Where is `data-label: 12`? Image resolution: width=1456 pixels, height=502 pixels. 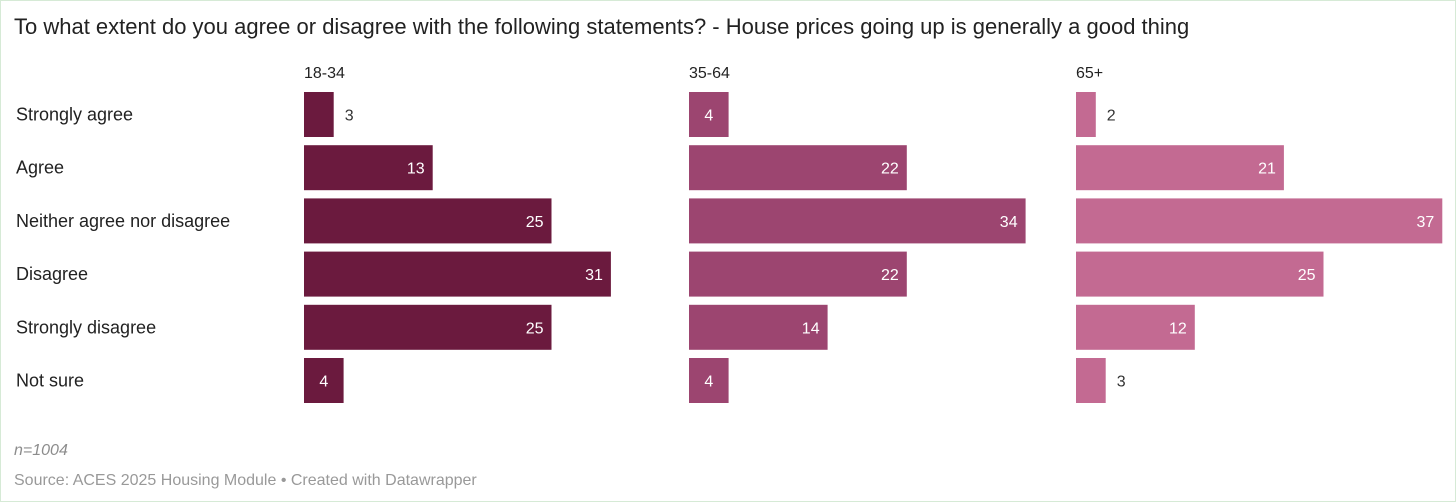
data-label: 12 is located at coordinates (1178, 328).